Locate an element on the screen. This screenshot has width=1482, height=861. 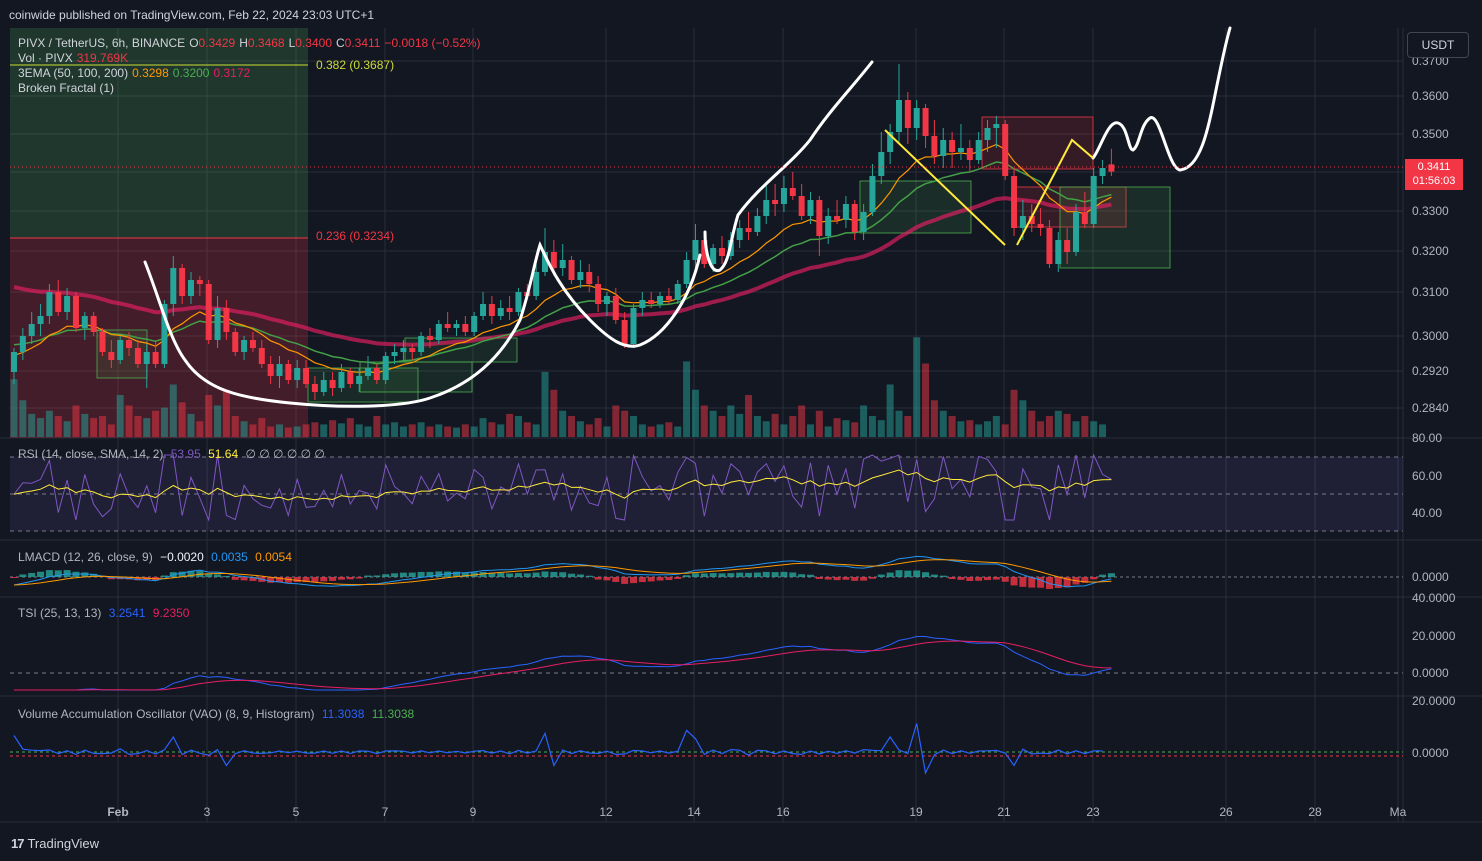
time-axis: Feb 3 5 7 9 12 14 16 19 21 23 26 28 Ma is located at coordinates (756, 812).